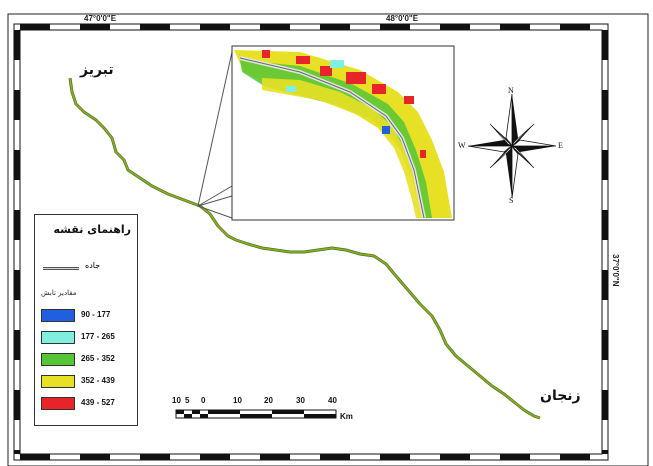  Describe the element at coordinates (511, 90) in the screenshot. I see `compass-north-label: N` at that location.